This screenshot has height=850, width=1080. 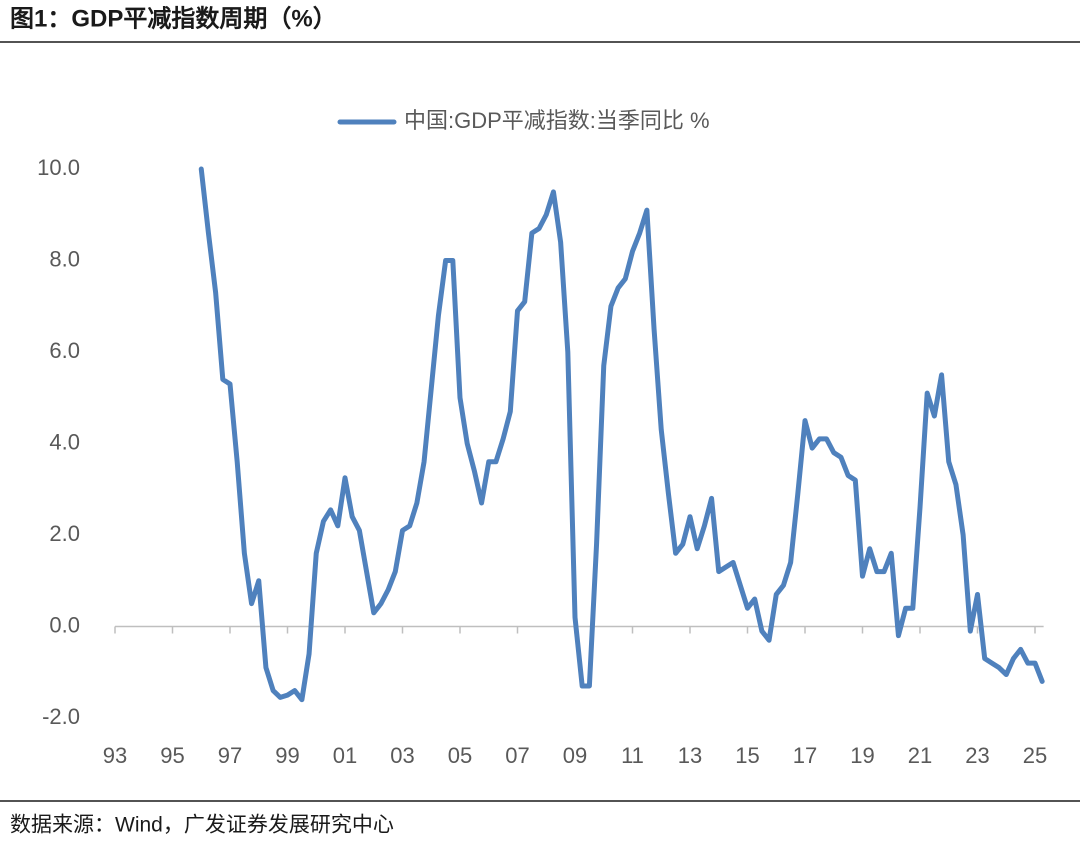 What do you see at coordinates (862, 755) in the screenshot?
I see `x-tick-label: 19` at bounding box center [862, 755].